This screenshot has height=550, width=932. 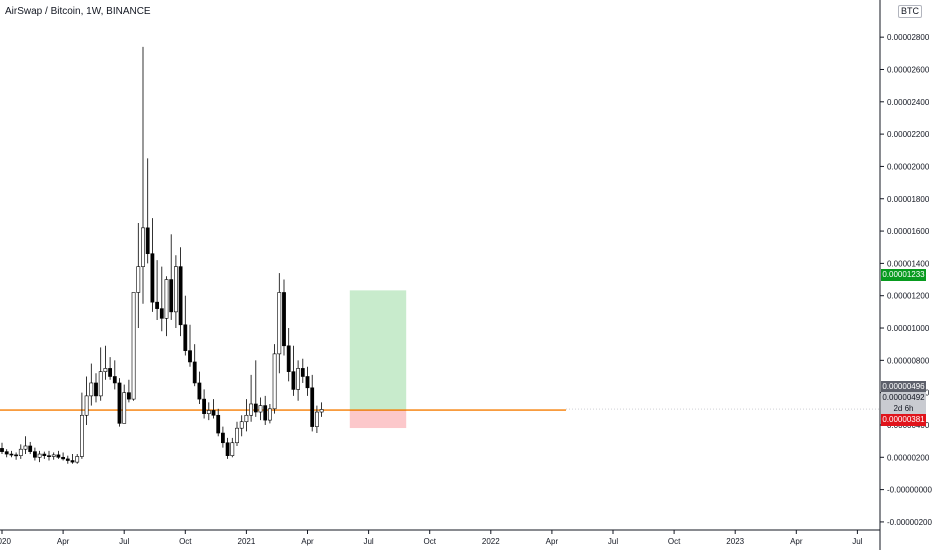 What do you see at coordinates (903, 409) in the screenshot?
I see `bar-countdown: 2d 6h` at bounding box center [903, 409].